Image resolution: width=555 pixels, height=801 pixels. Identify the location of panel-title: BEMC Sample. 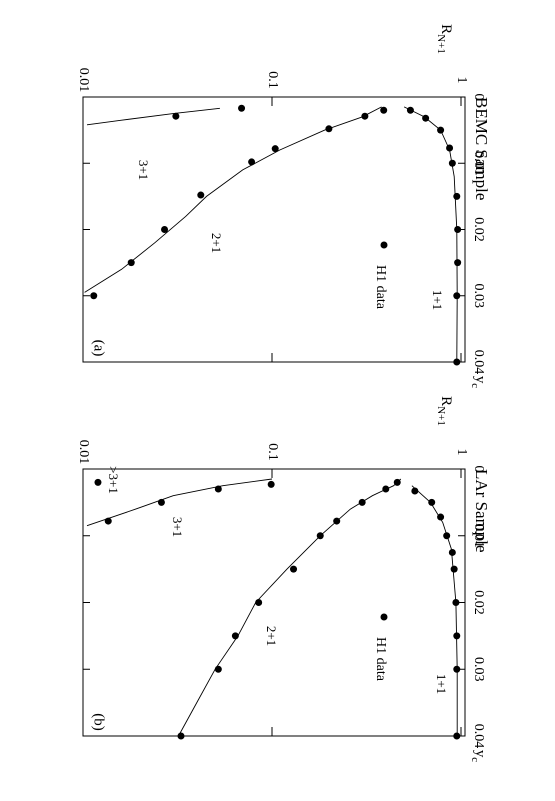
(481, 148).